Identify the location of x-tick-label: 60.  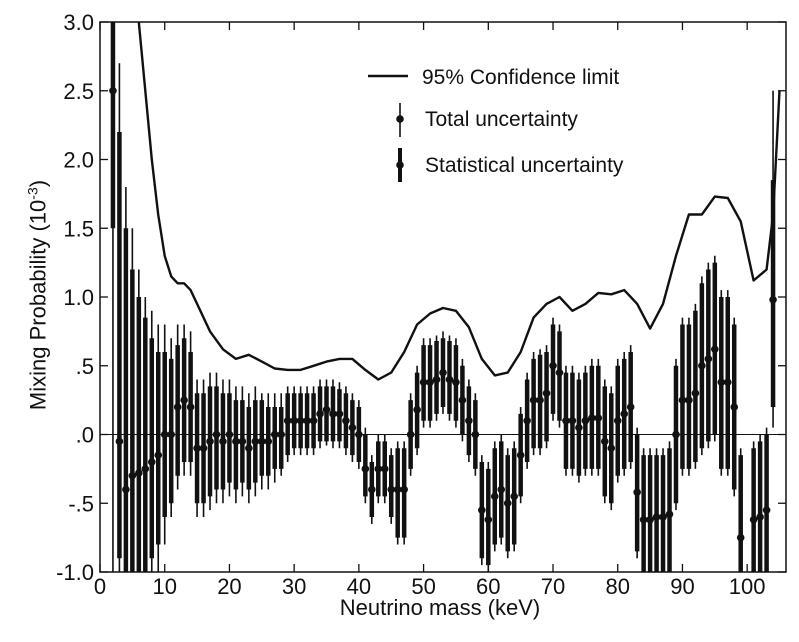
(488, 586).